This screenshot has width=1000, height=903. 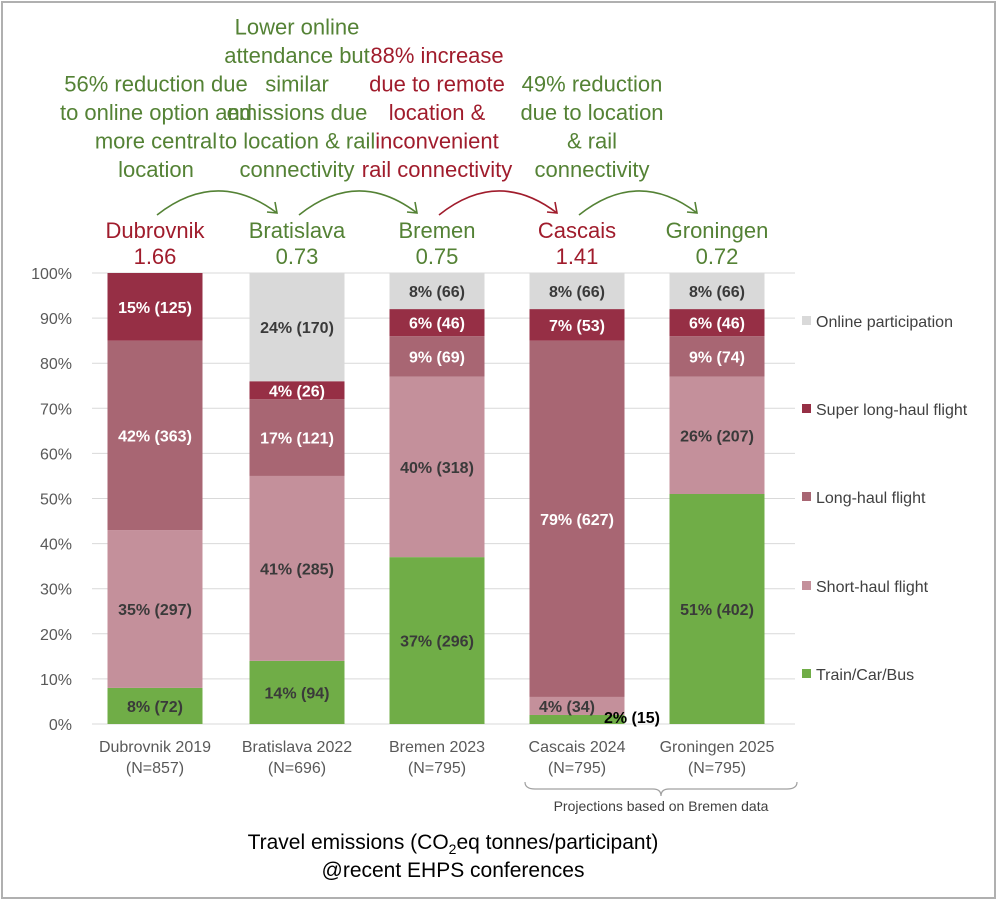 I want to click on bar-header-city: Groningen, so click(x=717, y=230).